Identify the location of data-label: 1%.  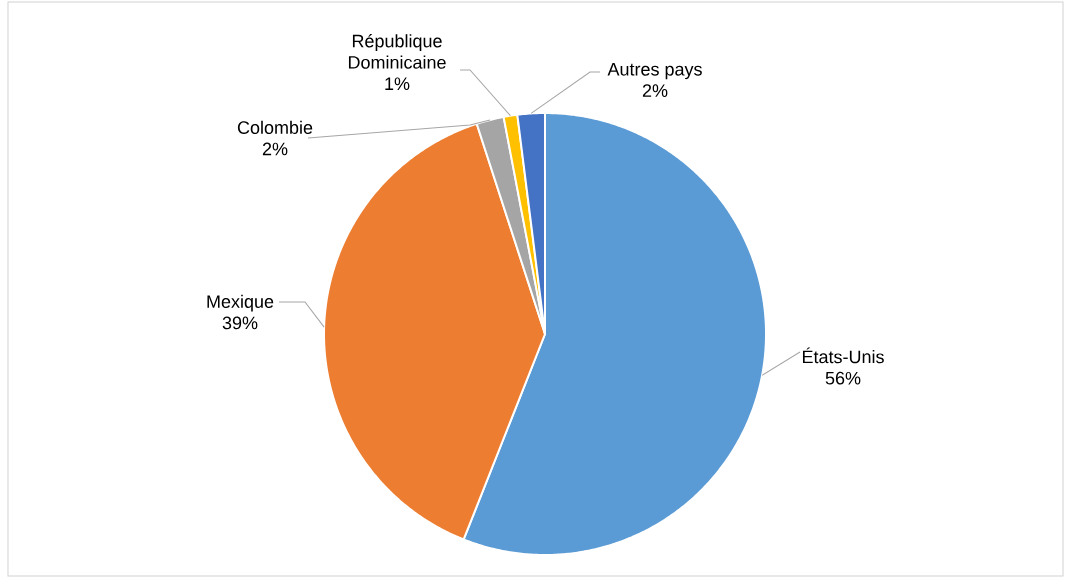
(397, 84).